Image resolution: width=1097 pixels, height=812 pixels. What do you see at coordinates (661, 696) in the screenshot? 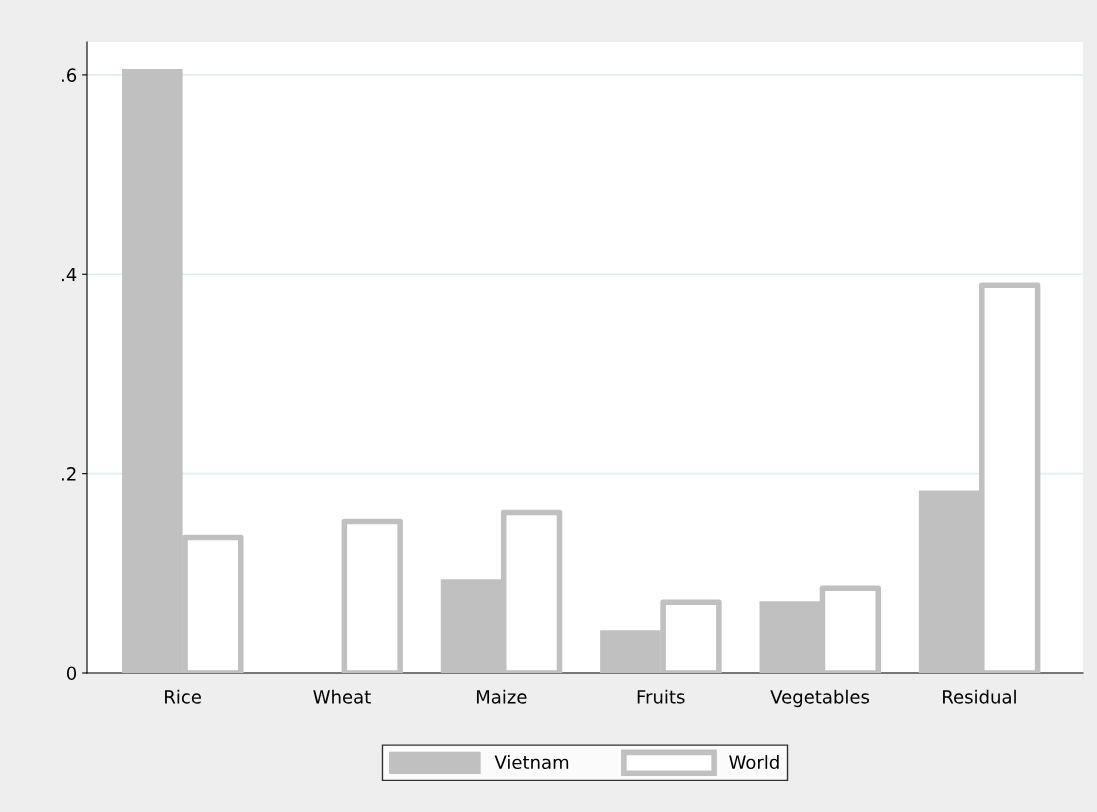
I see `x-tick-label: Fruits` at bounding box center [661, 696].